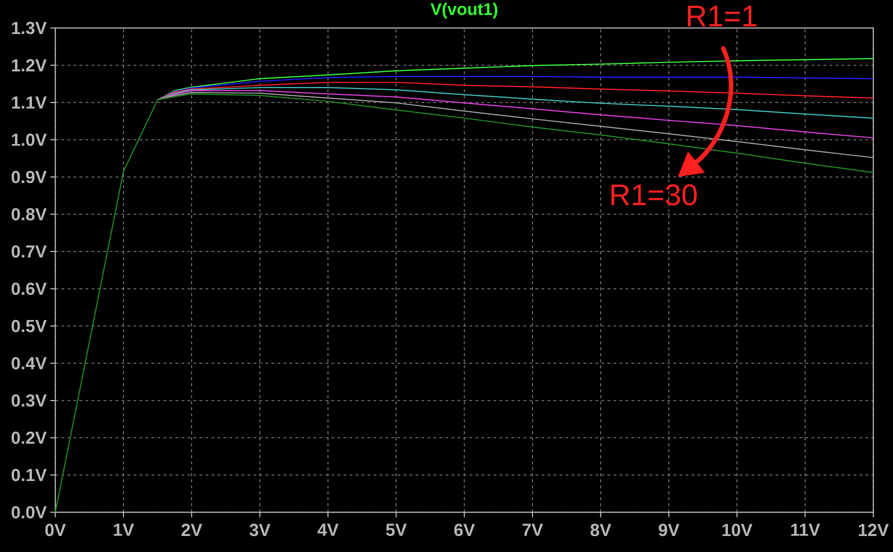  What do you see at coordinates (464, 10) in the screenshot?
I see `chart-title: V(vout1)` at bounding box center [464, 10].